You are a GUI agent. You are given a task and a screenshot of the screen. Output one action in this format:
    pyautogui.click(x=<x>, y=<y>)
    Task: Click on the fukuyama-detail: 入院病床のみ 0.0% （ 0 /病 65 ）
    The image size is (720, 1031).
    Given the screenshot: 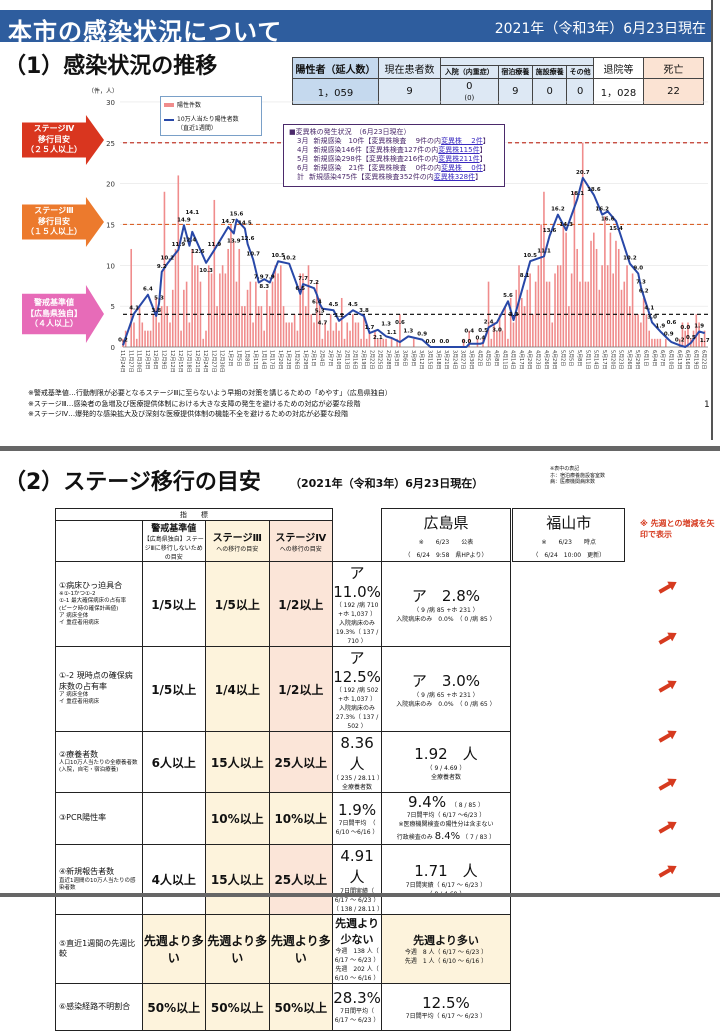 What is the action you would take?
    pyautogui.click(x=446, y=704)
    